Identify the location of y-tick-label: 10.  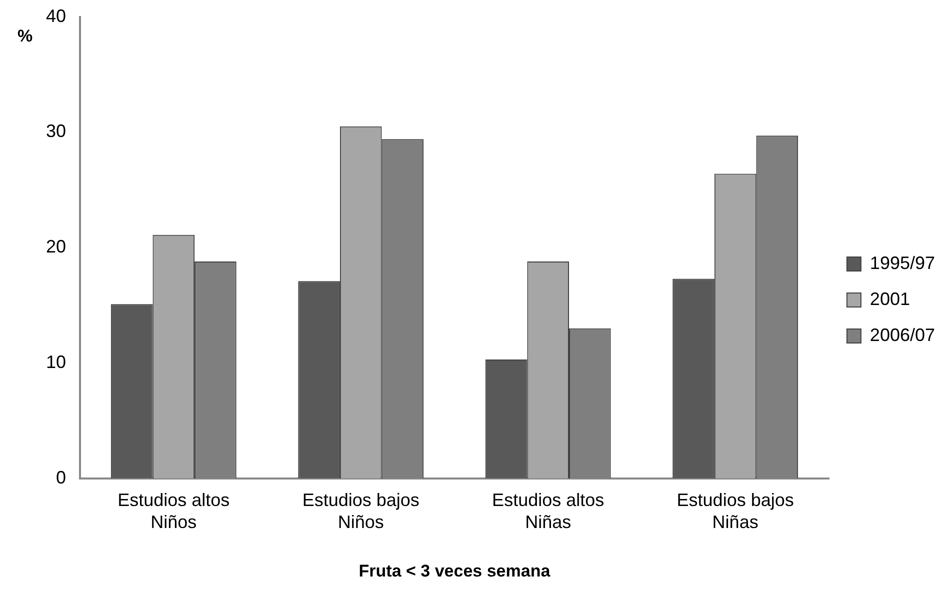
(56, 362).